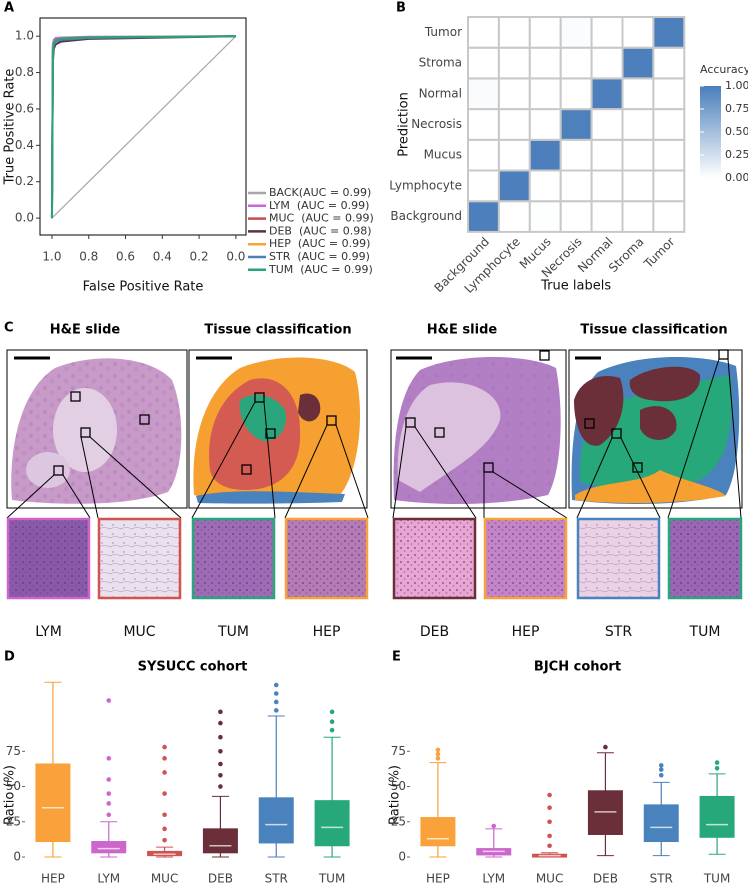 Image resolution: width=748 pixels, height=888 pixels. What do you see at coordinates (9, 657) in the screenshot?
I see `panel-letter: D` at bounding box center [9, 657].